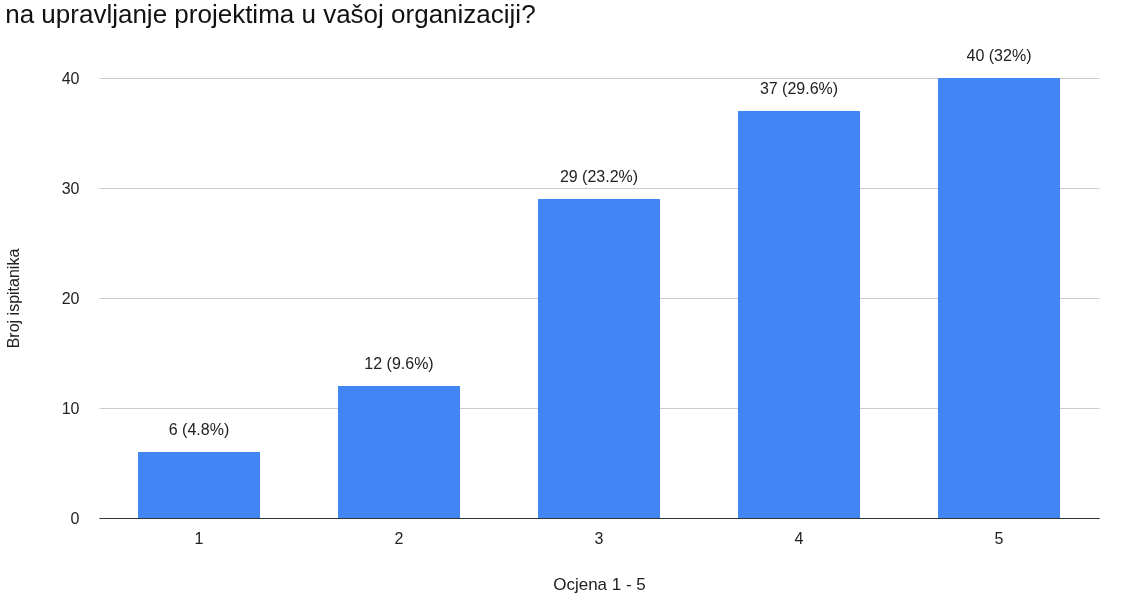 The height and width of the screenshot is (615, 1131). What do you see at coordinates (599, 584) in the screenshot?
I see `x-axis-title: Ocjena 1 - 5` at bounding box center [599, 584].